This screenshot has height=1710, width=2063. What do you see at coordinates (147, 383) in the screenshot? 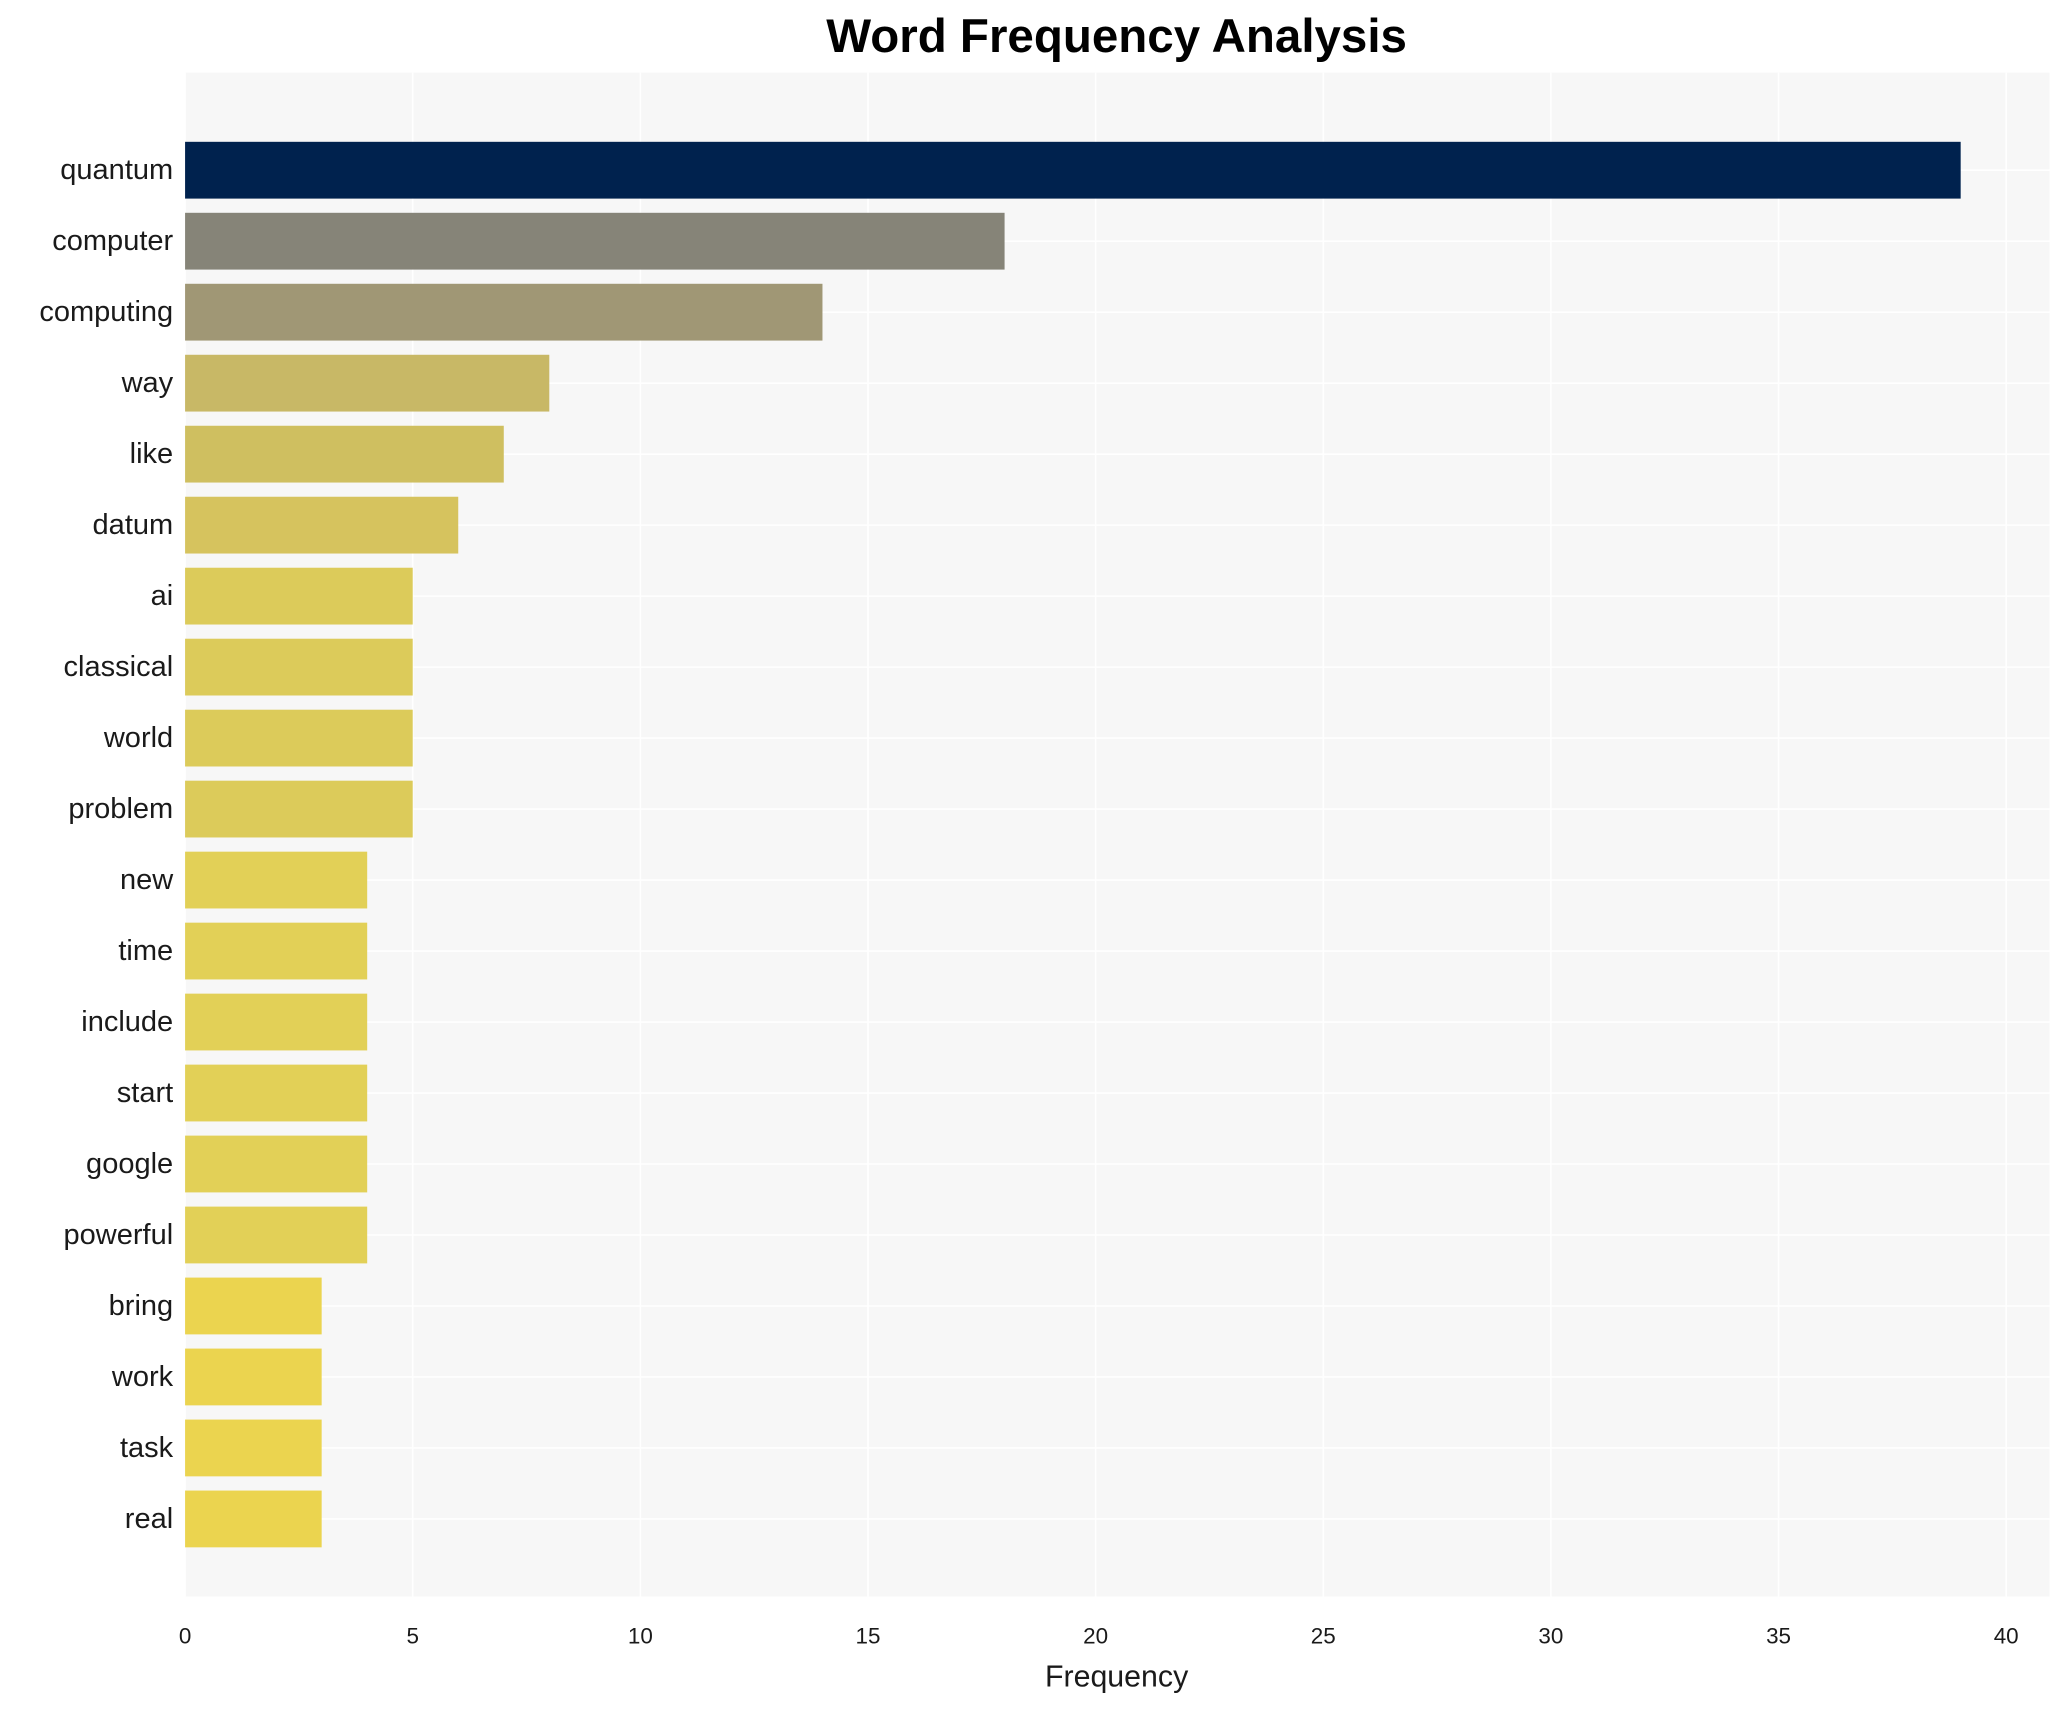
I see `y-tick-label: way` at bounding box center [147, 383].